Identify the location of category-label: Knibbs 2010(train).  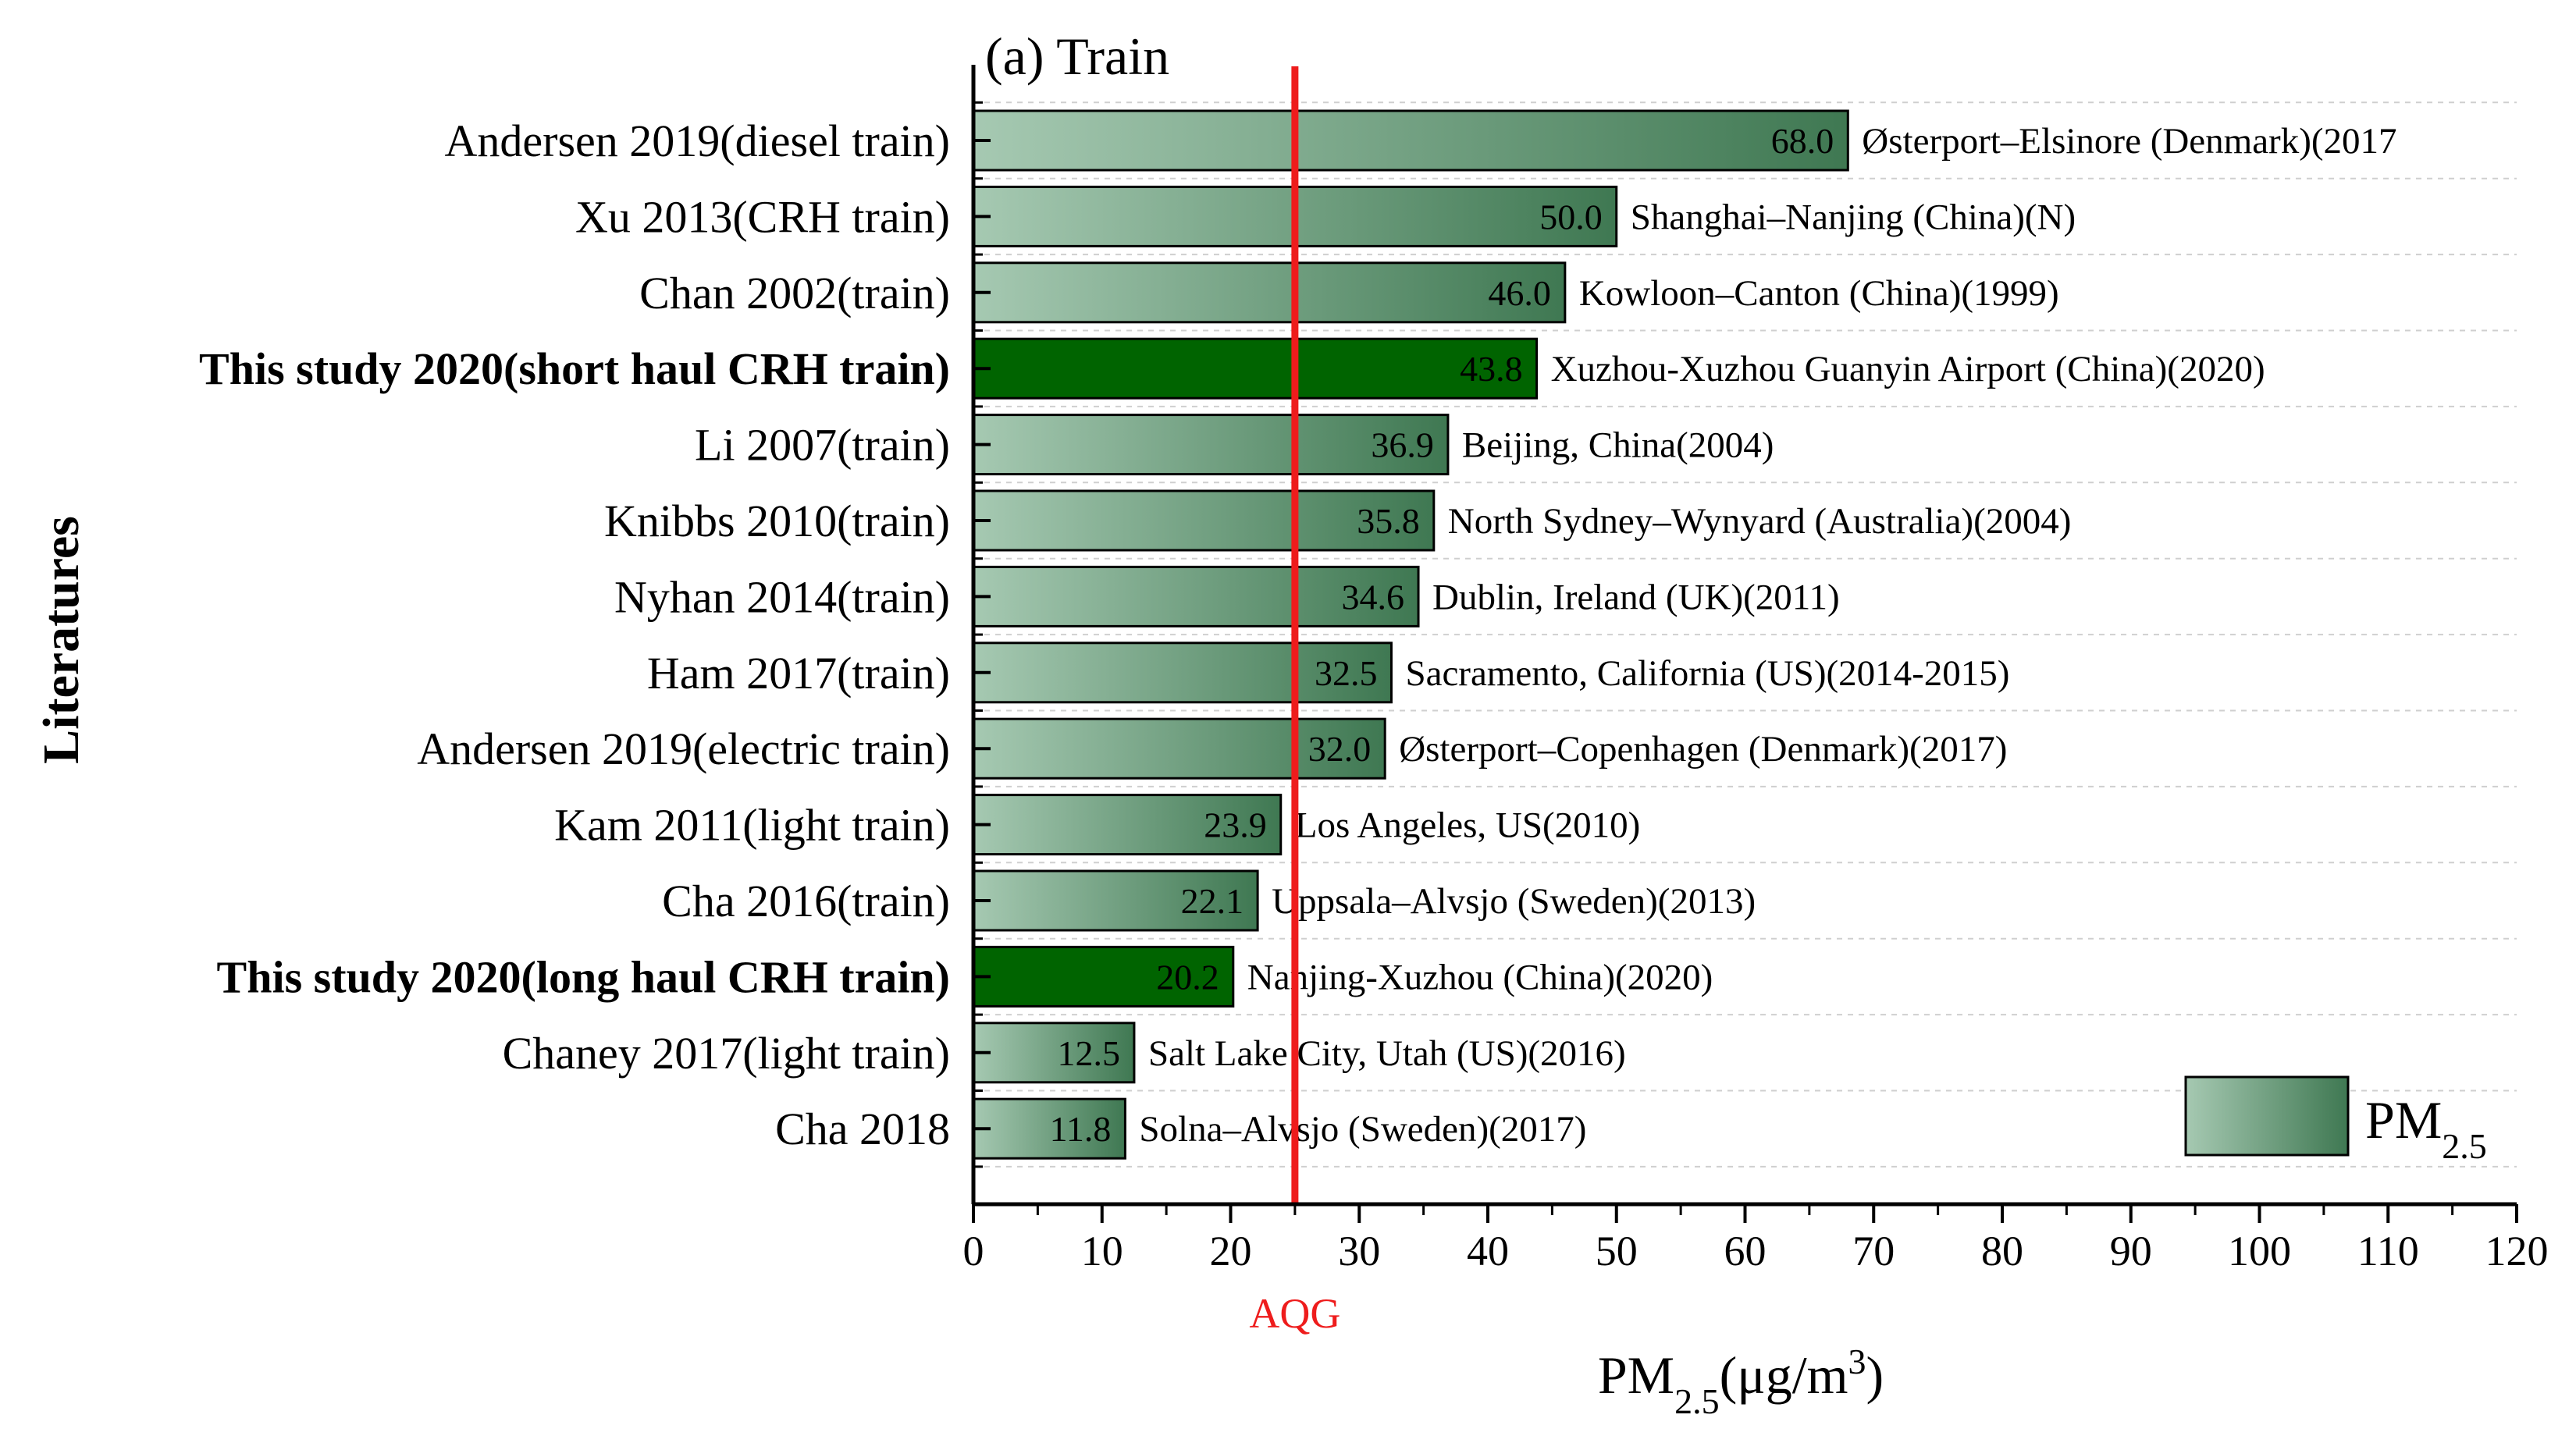
(777, 521).